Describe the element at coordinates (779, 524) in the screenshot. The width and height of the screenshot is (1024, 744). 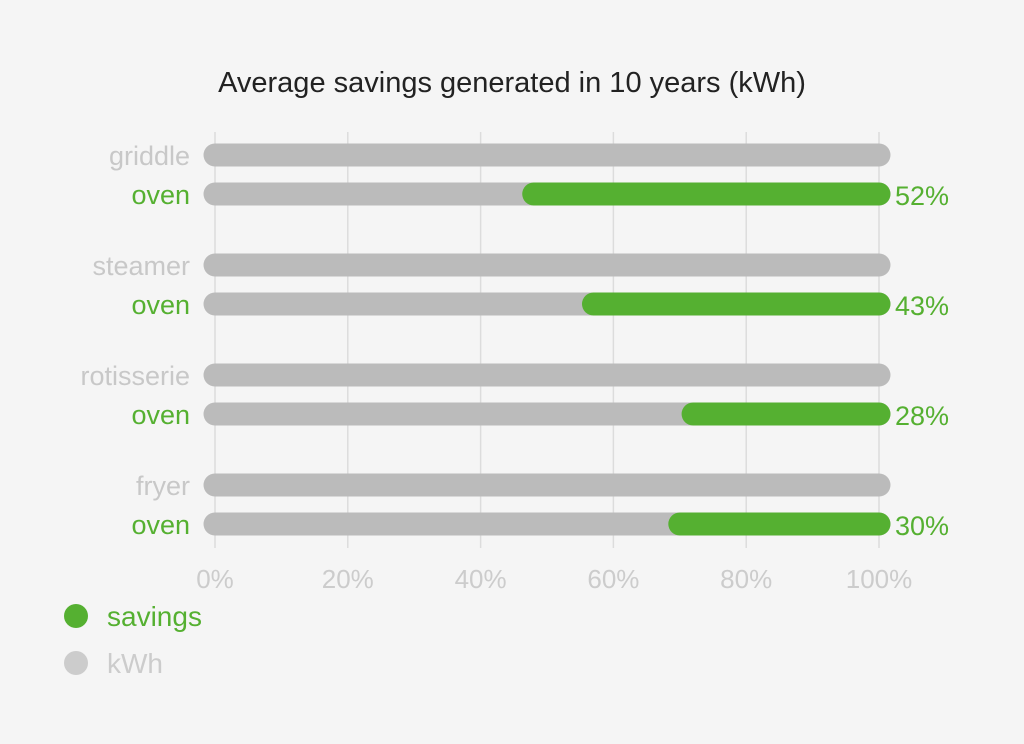
I see `savings-bar-fryer` at that location.